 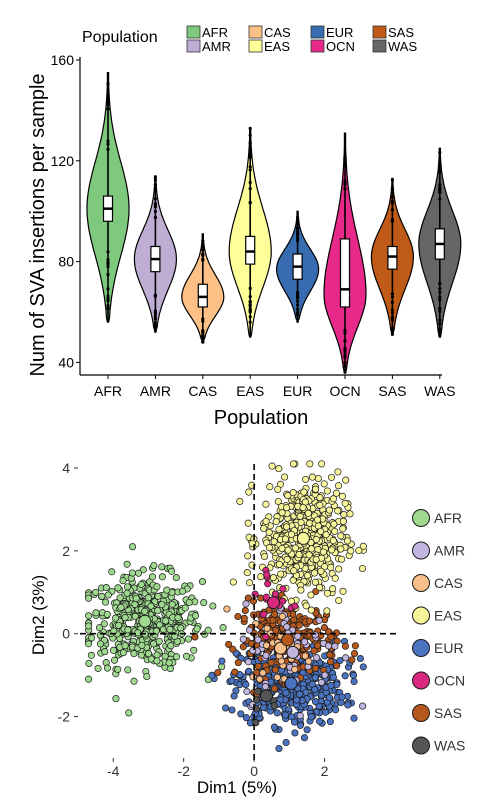 I want to click on centroid-amr, so click(x=293, y=652).